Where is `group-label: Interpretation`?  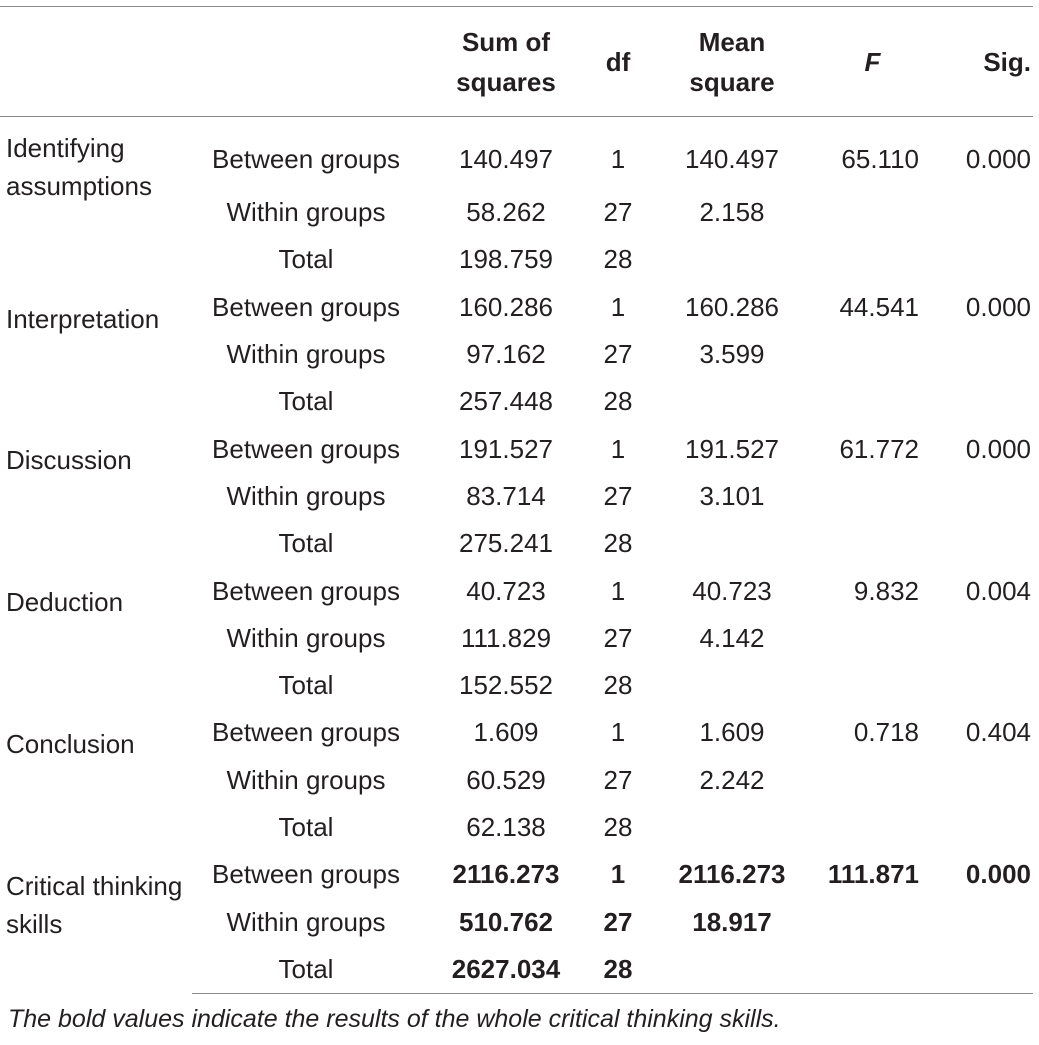
group-label: Interpretation is located at coordinates (83, 318).